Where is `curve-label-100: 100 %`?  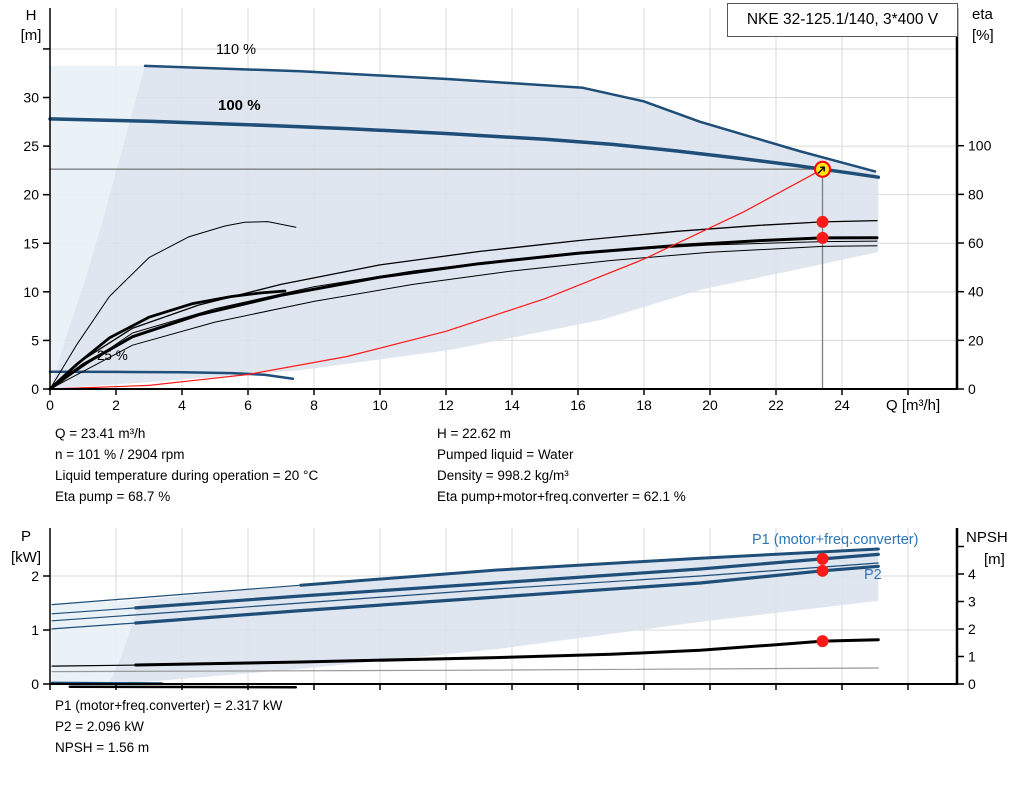 curve-label-100: 100 % is located at coordinates (239, 105).